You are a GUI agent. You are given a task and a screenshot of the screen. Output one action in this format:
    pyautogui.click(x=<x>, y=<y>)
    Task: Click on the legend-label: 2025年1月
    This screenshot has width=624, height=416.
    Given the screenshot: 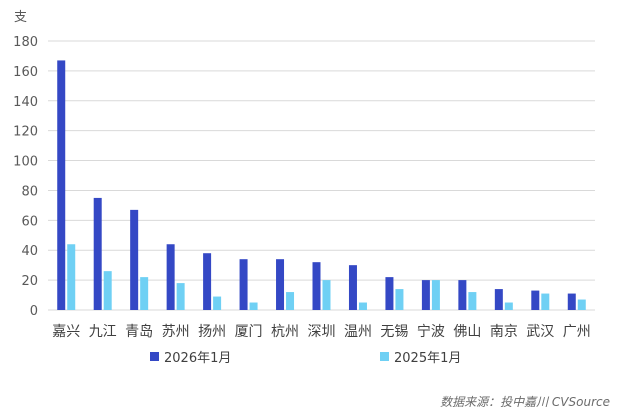 What is the action you would take?
    pyautogui.click(x=427, y=358)
    